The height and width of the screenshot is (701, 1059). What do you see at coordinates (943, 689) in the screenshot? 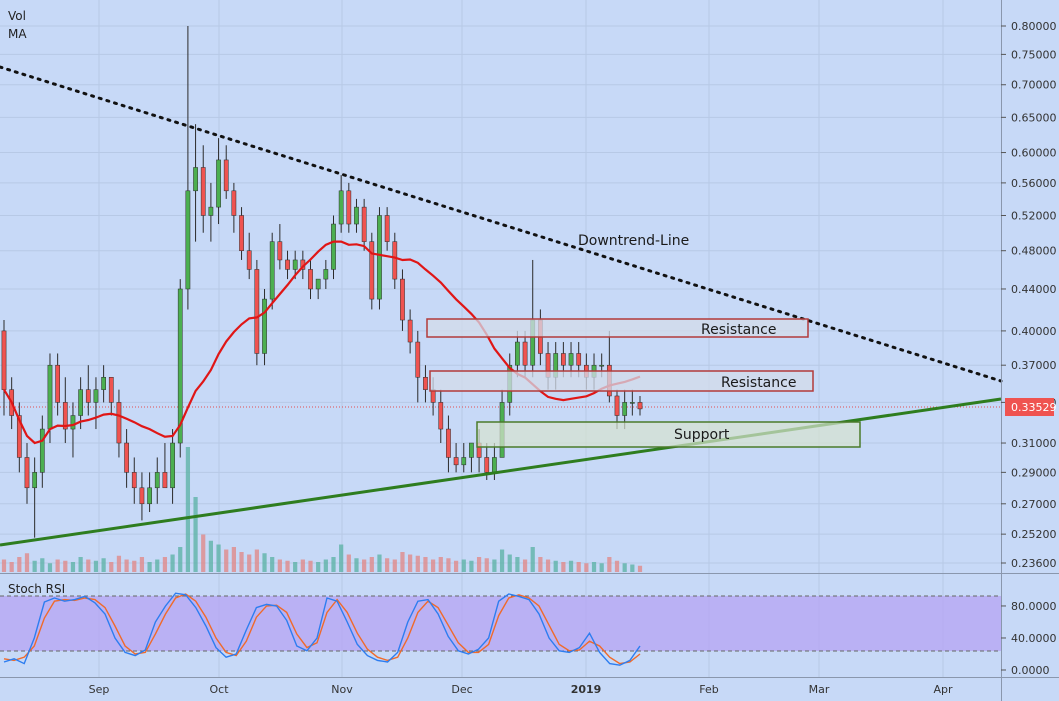
I see `time-tick-label: Apr` at bounding box center [943, 689].